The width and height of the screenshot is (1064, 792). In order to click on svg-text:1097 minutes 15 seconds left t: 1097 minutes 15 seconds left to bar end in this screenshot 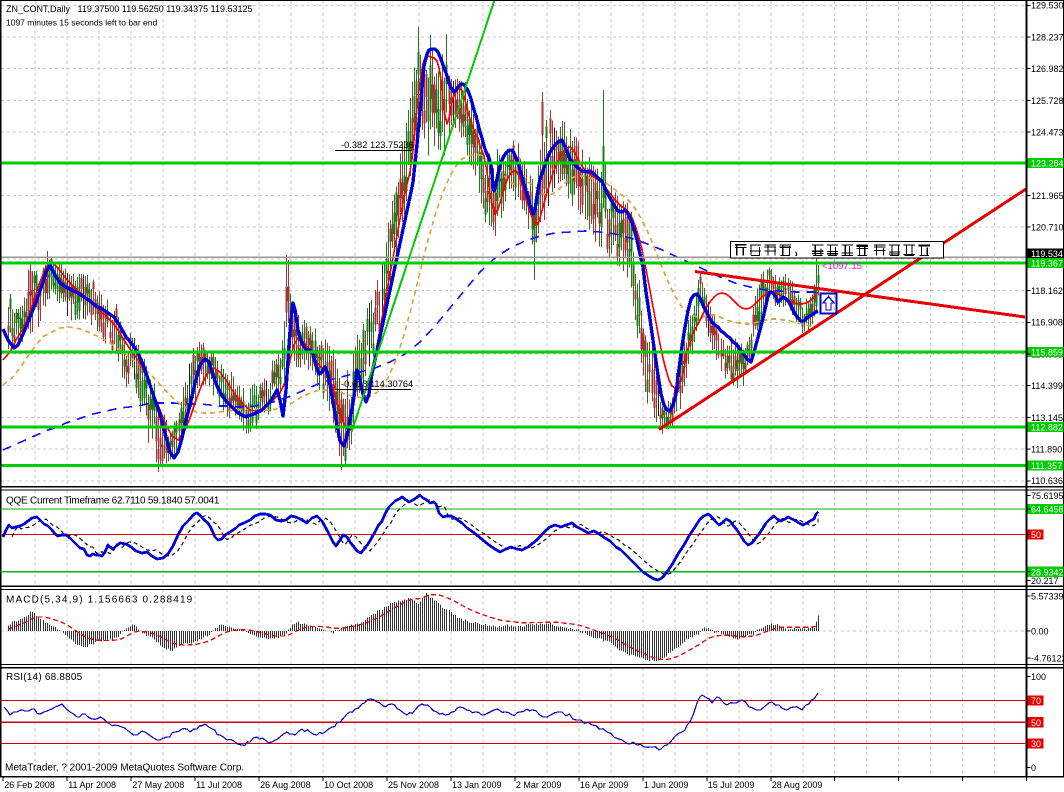, I will do `click(81, 23)`.